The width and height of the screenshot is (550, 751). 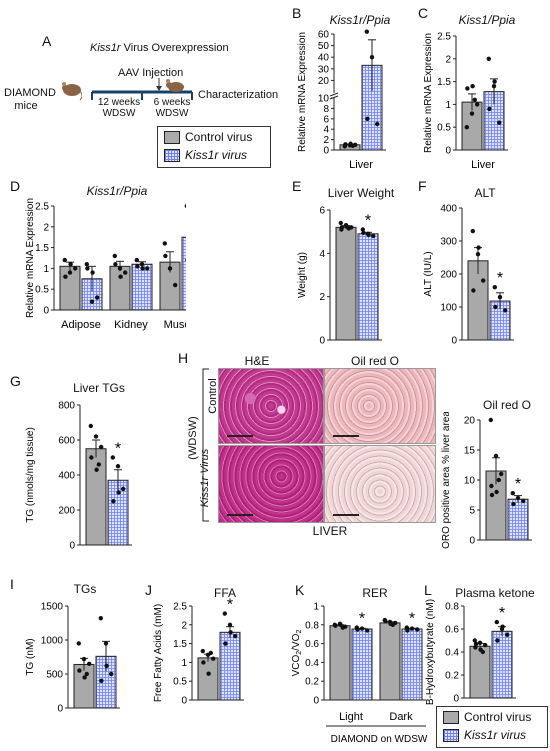 I want to click on legend-label-kiss: Kiss1r virus, so click(x=216, y=155).